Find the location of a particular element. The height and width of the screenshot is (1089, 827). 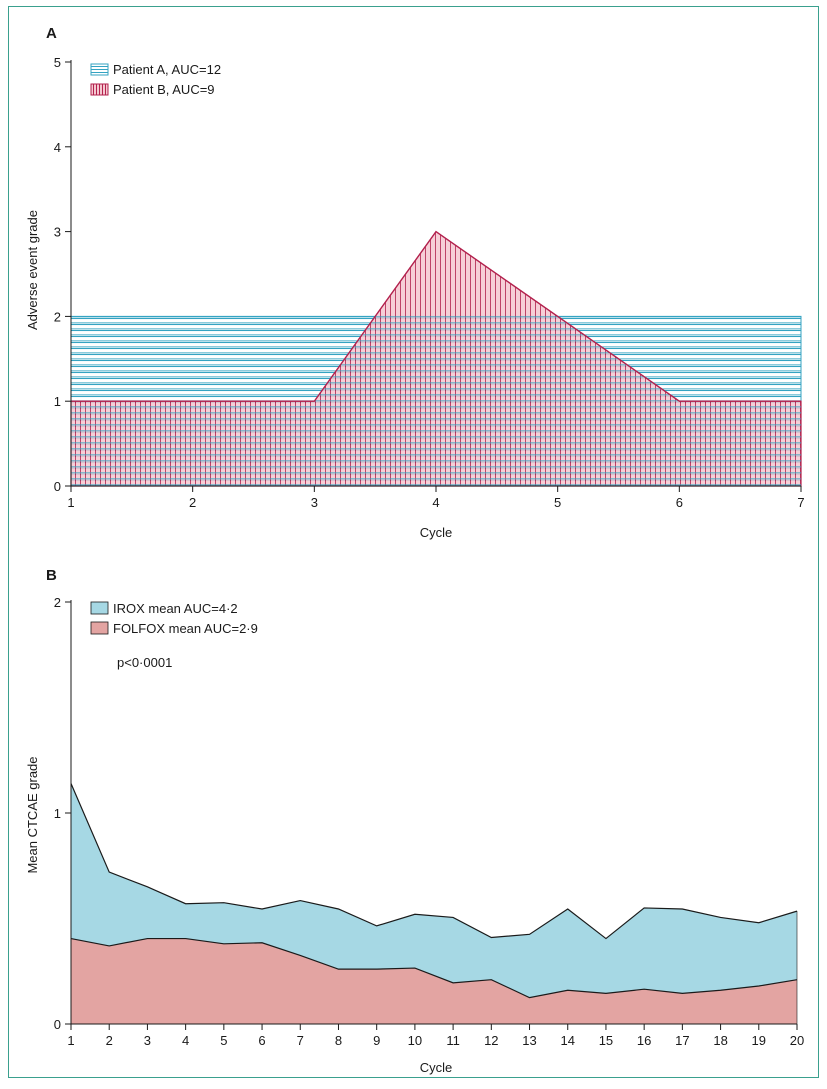

panel-a-label: A is located at coordinates (51, 33).